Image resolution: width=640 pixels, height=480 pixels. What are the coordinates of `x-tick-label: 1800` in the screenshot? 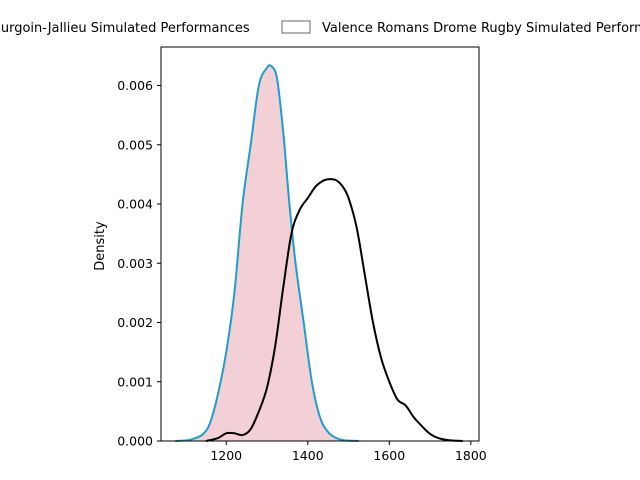 It's located at (471, 455).